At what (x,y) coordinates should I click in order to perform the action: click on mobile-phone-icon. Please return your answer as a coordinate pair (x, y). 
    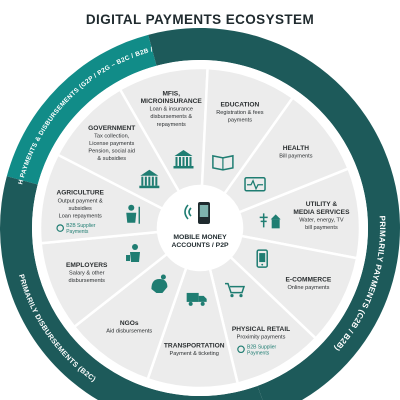
    Looking at the image, I should click on (204, 213).